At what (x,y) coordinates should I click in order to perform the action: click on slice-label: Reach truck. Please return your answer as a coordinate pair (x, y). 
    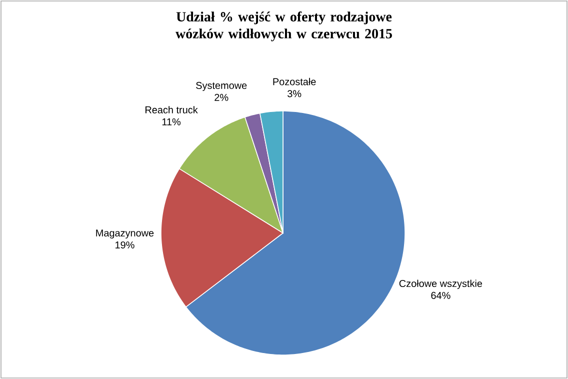
    Looking at the image, I should click on (172, 110).